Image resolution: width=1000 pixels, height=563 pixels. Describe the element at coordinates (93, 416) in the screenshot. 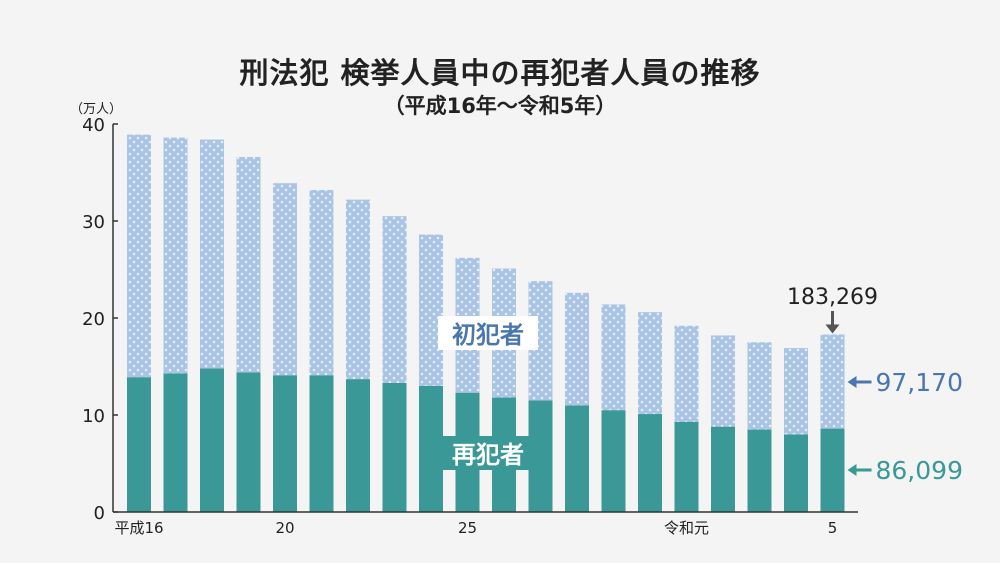

I see `y-tick-label: 10` at that location.